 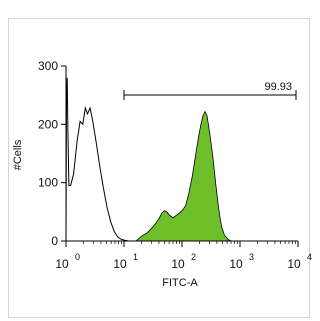 What do you see at coordinates (54, 241) in the screenshot?
I see `y-tick-label: 0` at bounding box center [54, 241].